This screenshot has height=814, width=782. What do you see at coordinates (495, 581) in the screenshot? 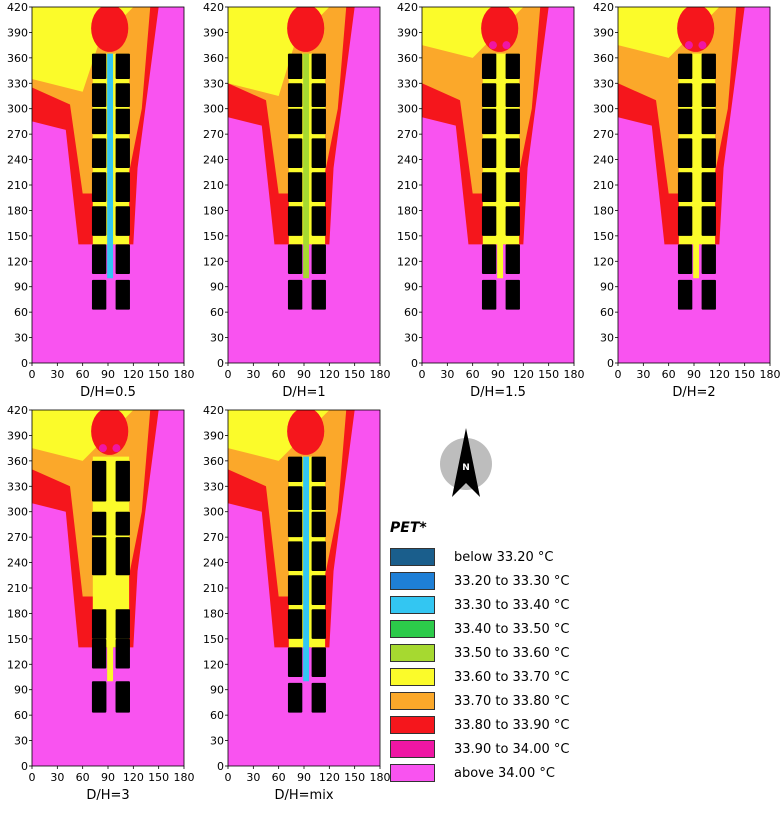
I see `legend-item: 33.20 to 33.30 °C` at bounding box center [495, 581].